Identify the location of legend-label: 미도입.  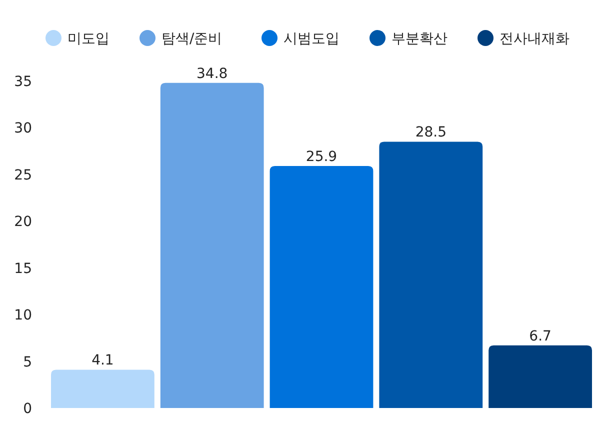
(89, 39).